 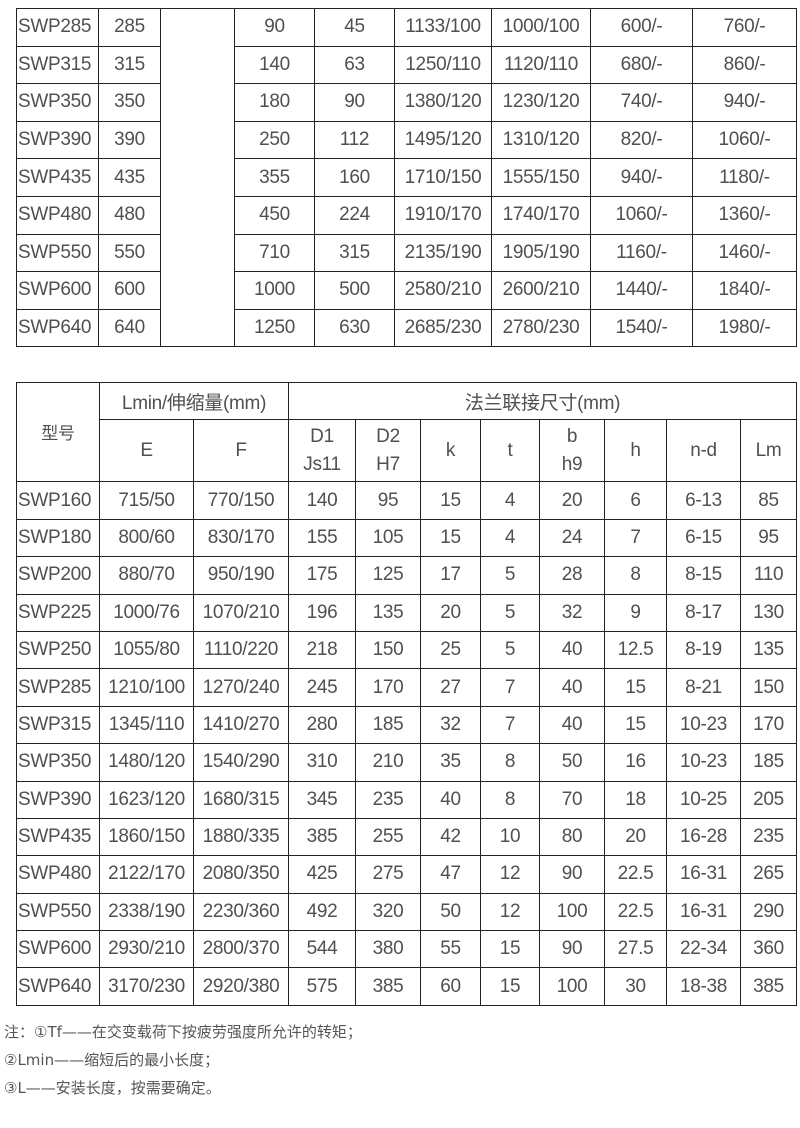 What do you see at coordinates (58, 612) in the screenshot?
I see `model-cell: SWP225` at bounding box center [58, 612].